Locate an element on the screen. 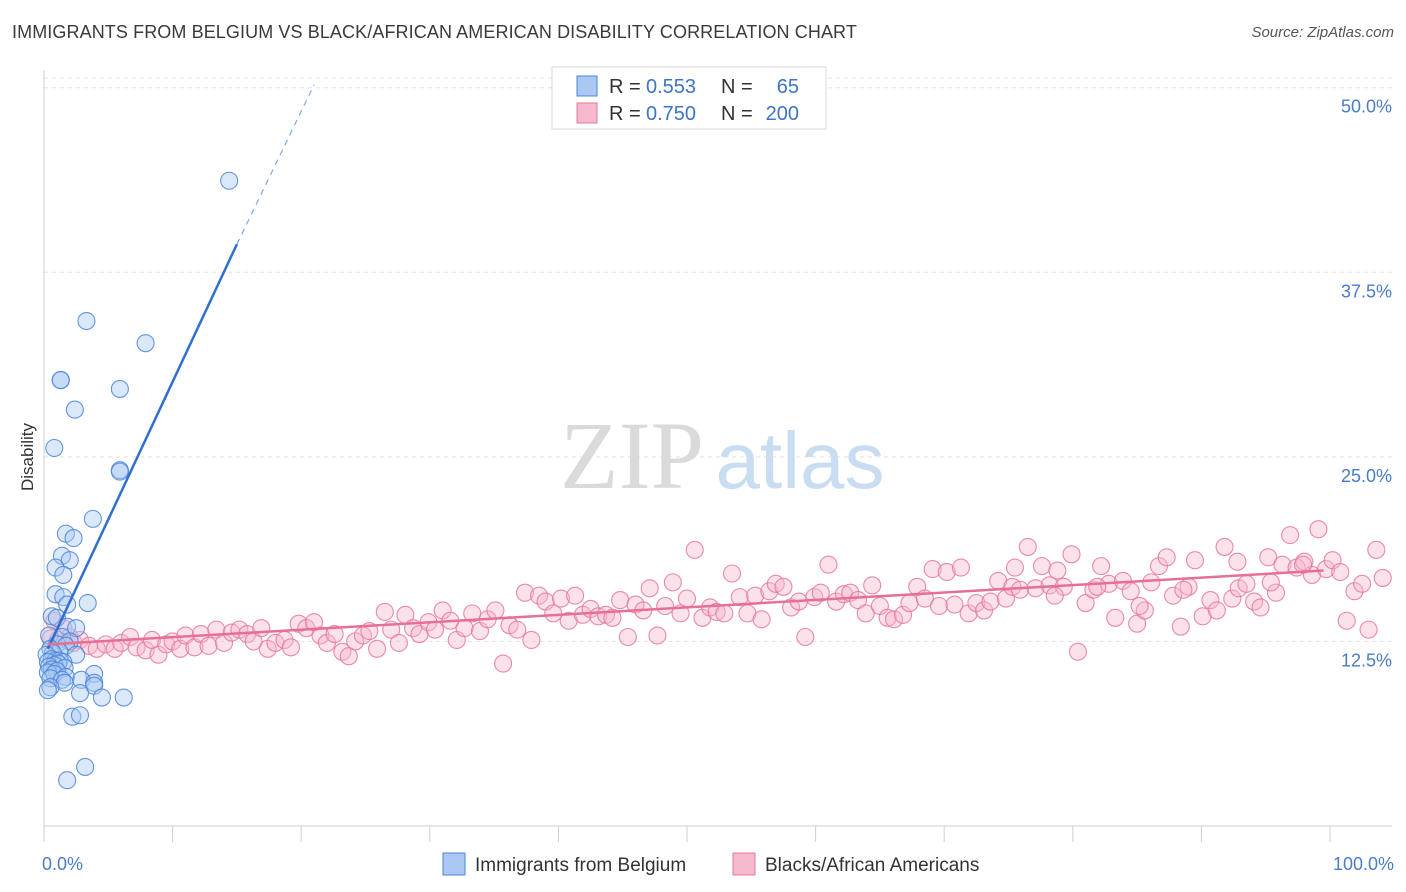  trendline-pink is located at coordinates (685, 607).